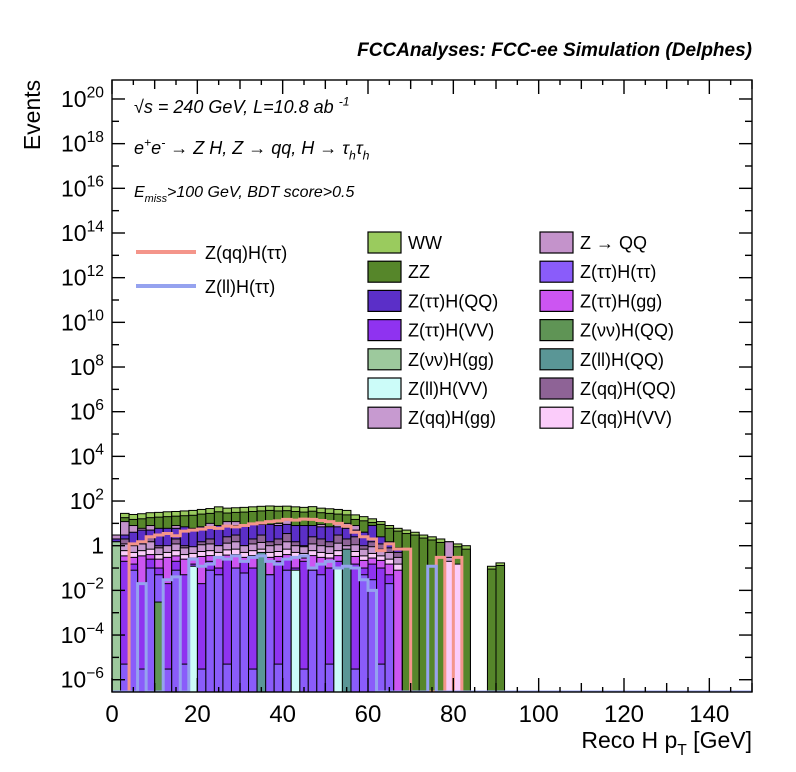 The image size is (796, 772). Describe the element at coordinates (451, 360) in the screenshot. I see `legend-label-znn-hgg: Z(νν)H(gg)` at that location.